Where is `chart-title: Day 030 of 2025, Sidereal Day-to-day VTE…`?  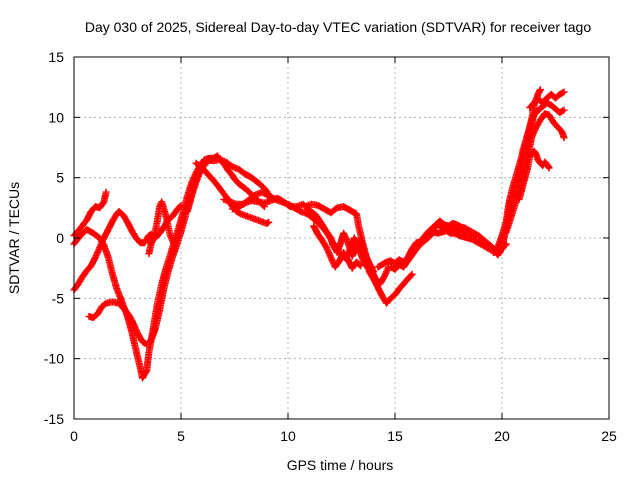 chart-title: Day 030 of 2025, Sidereal Day-to-day VTE… is located at coordinates (338, 27).